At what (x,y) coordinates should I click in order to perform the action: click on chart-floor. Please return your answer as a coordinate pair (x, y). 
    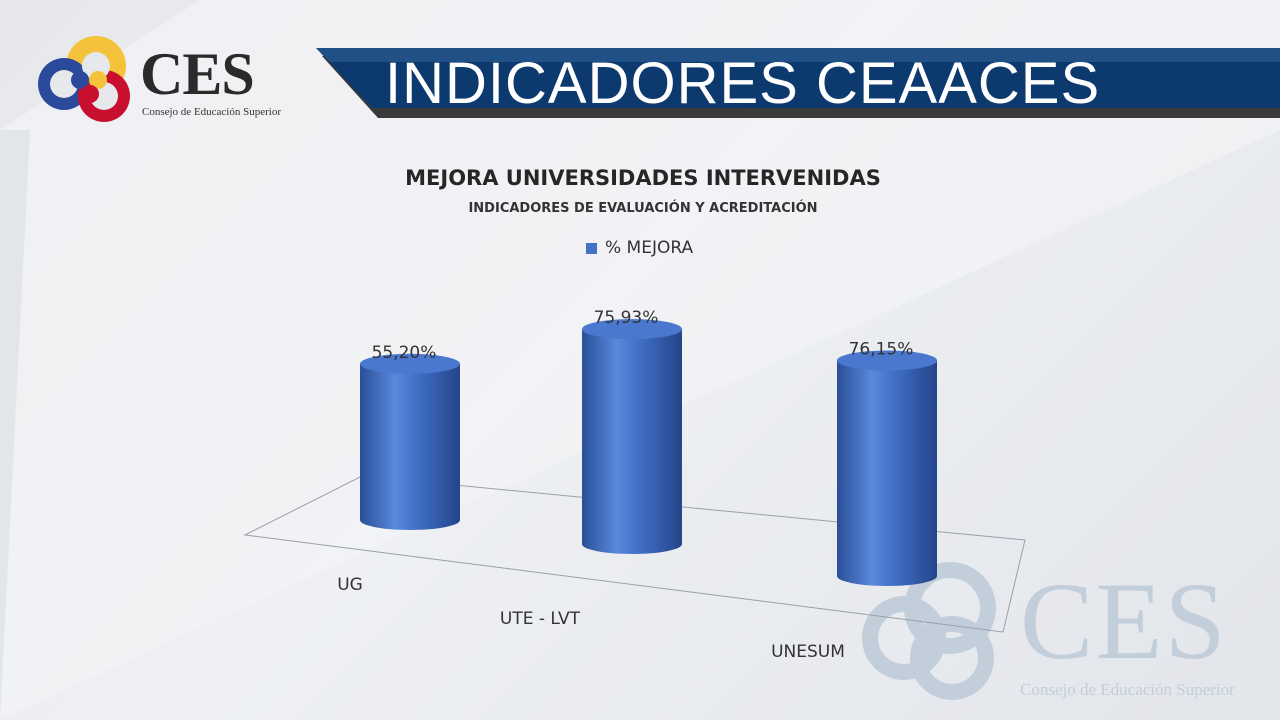
    Looking at the image, I should click on (634, 554).